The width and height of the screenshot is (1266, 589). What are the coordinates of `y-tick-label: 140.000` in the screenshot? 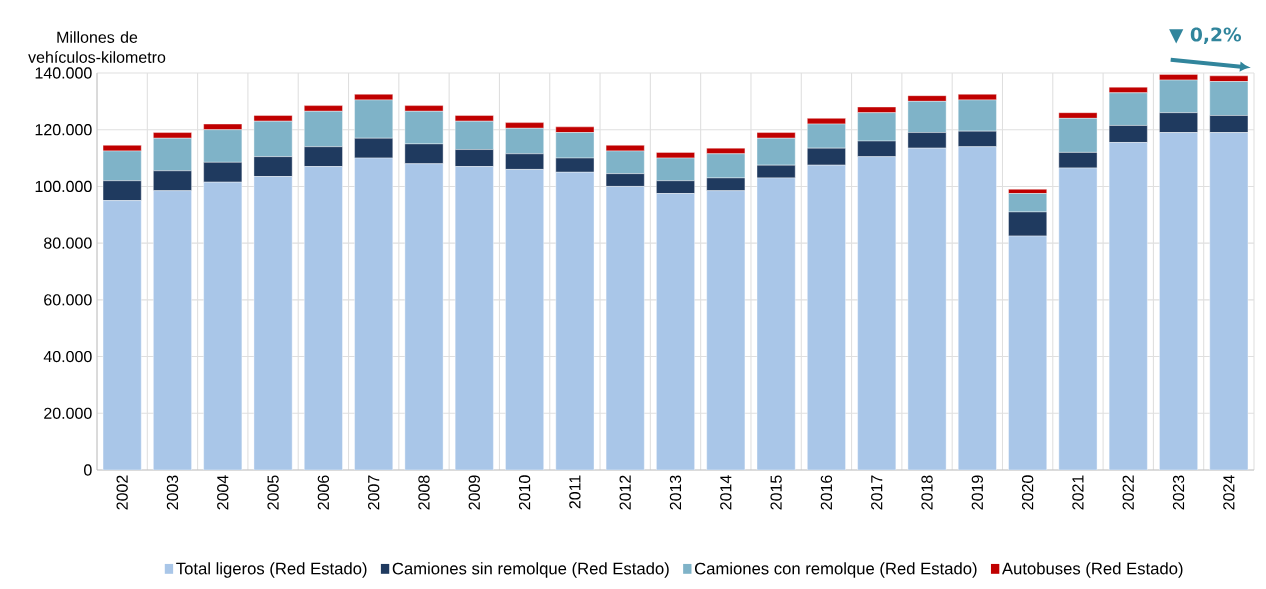 It's located at (63, 73).